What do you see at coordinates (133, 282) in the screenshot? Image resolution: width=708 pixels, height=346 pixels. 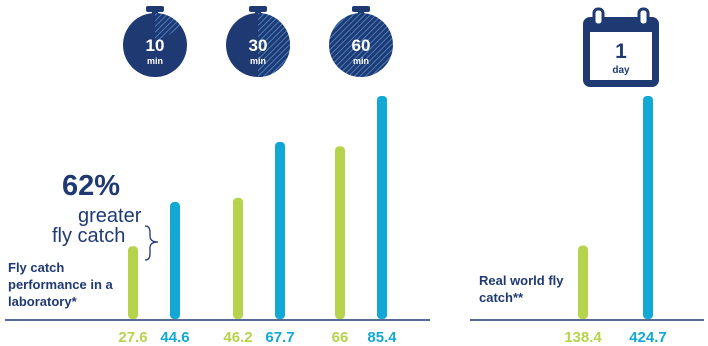 I see `bar-green-10min` at bounding box center [133, 282].